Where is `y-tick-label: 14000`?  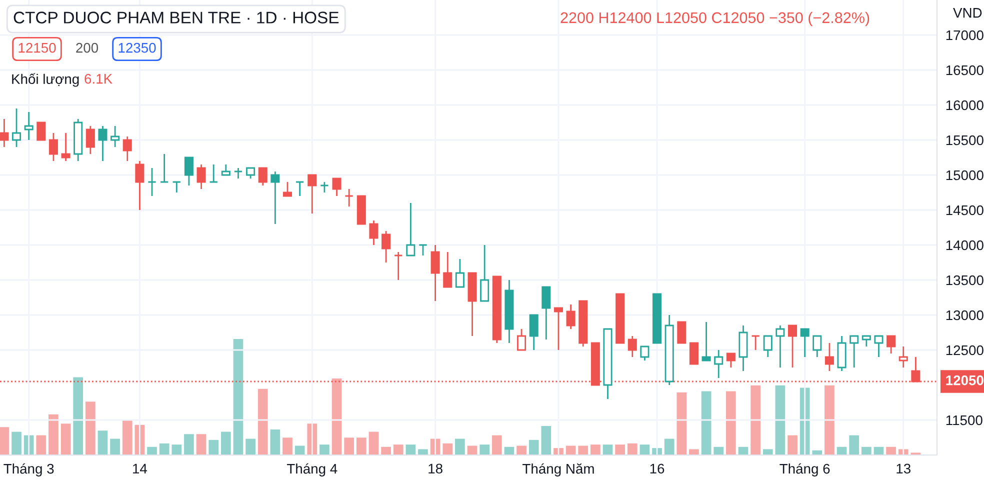
y-tick-label: 14000 is located at coordinates (965, 245).